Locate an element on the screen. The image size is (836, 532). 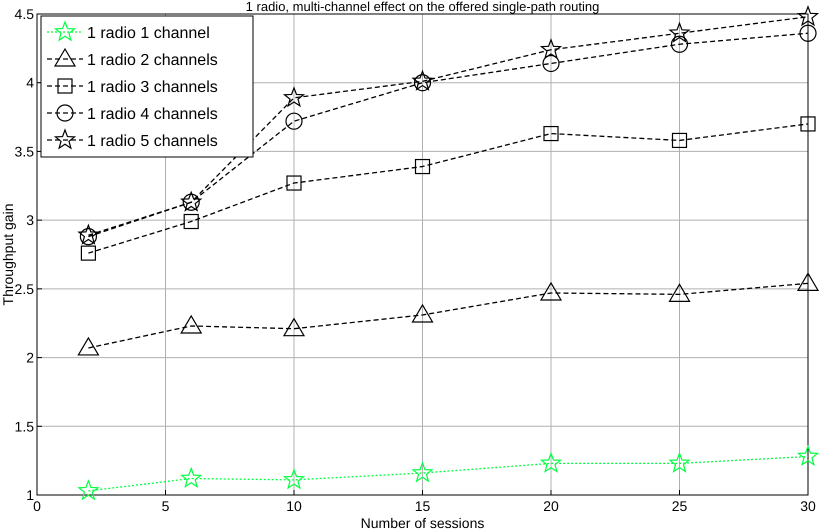
y-tick-label: 3.5 is located at coordinates (24, 151).